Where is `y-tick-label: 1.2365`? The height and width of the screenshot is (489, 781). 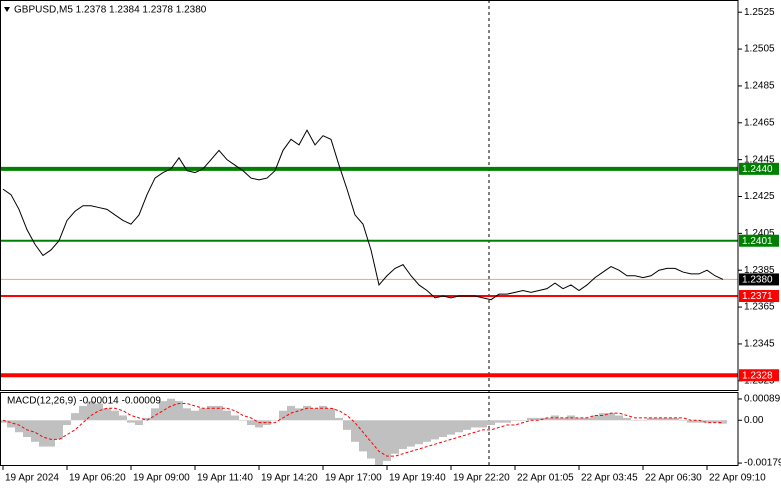 y-tick-label: 1.2365 is located at coordinates (759, 307).